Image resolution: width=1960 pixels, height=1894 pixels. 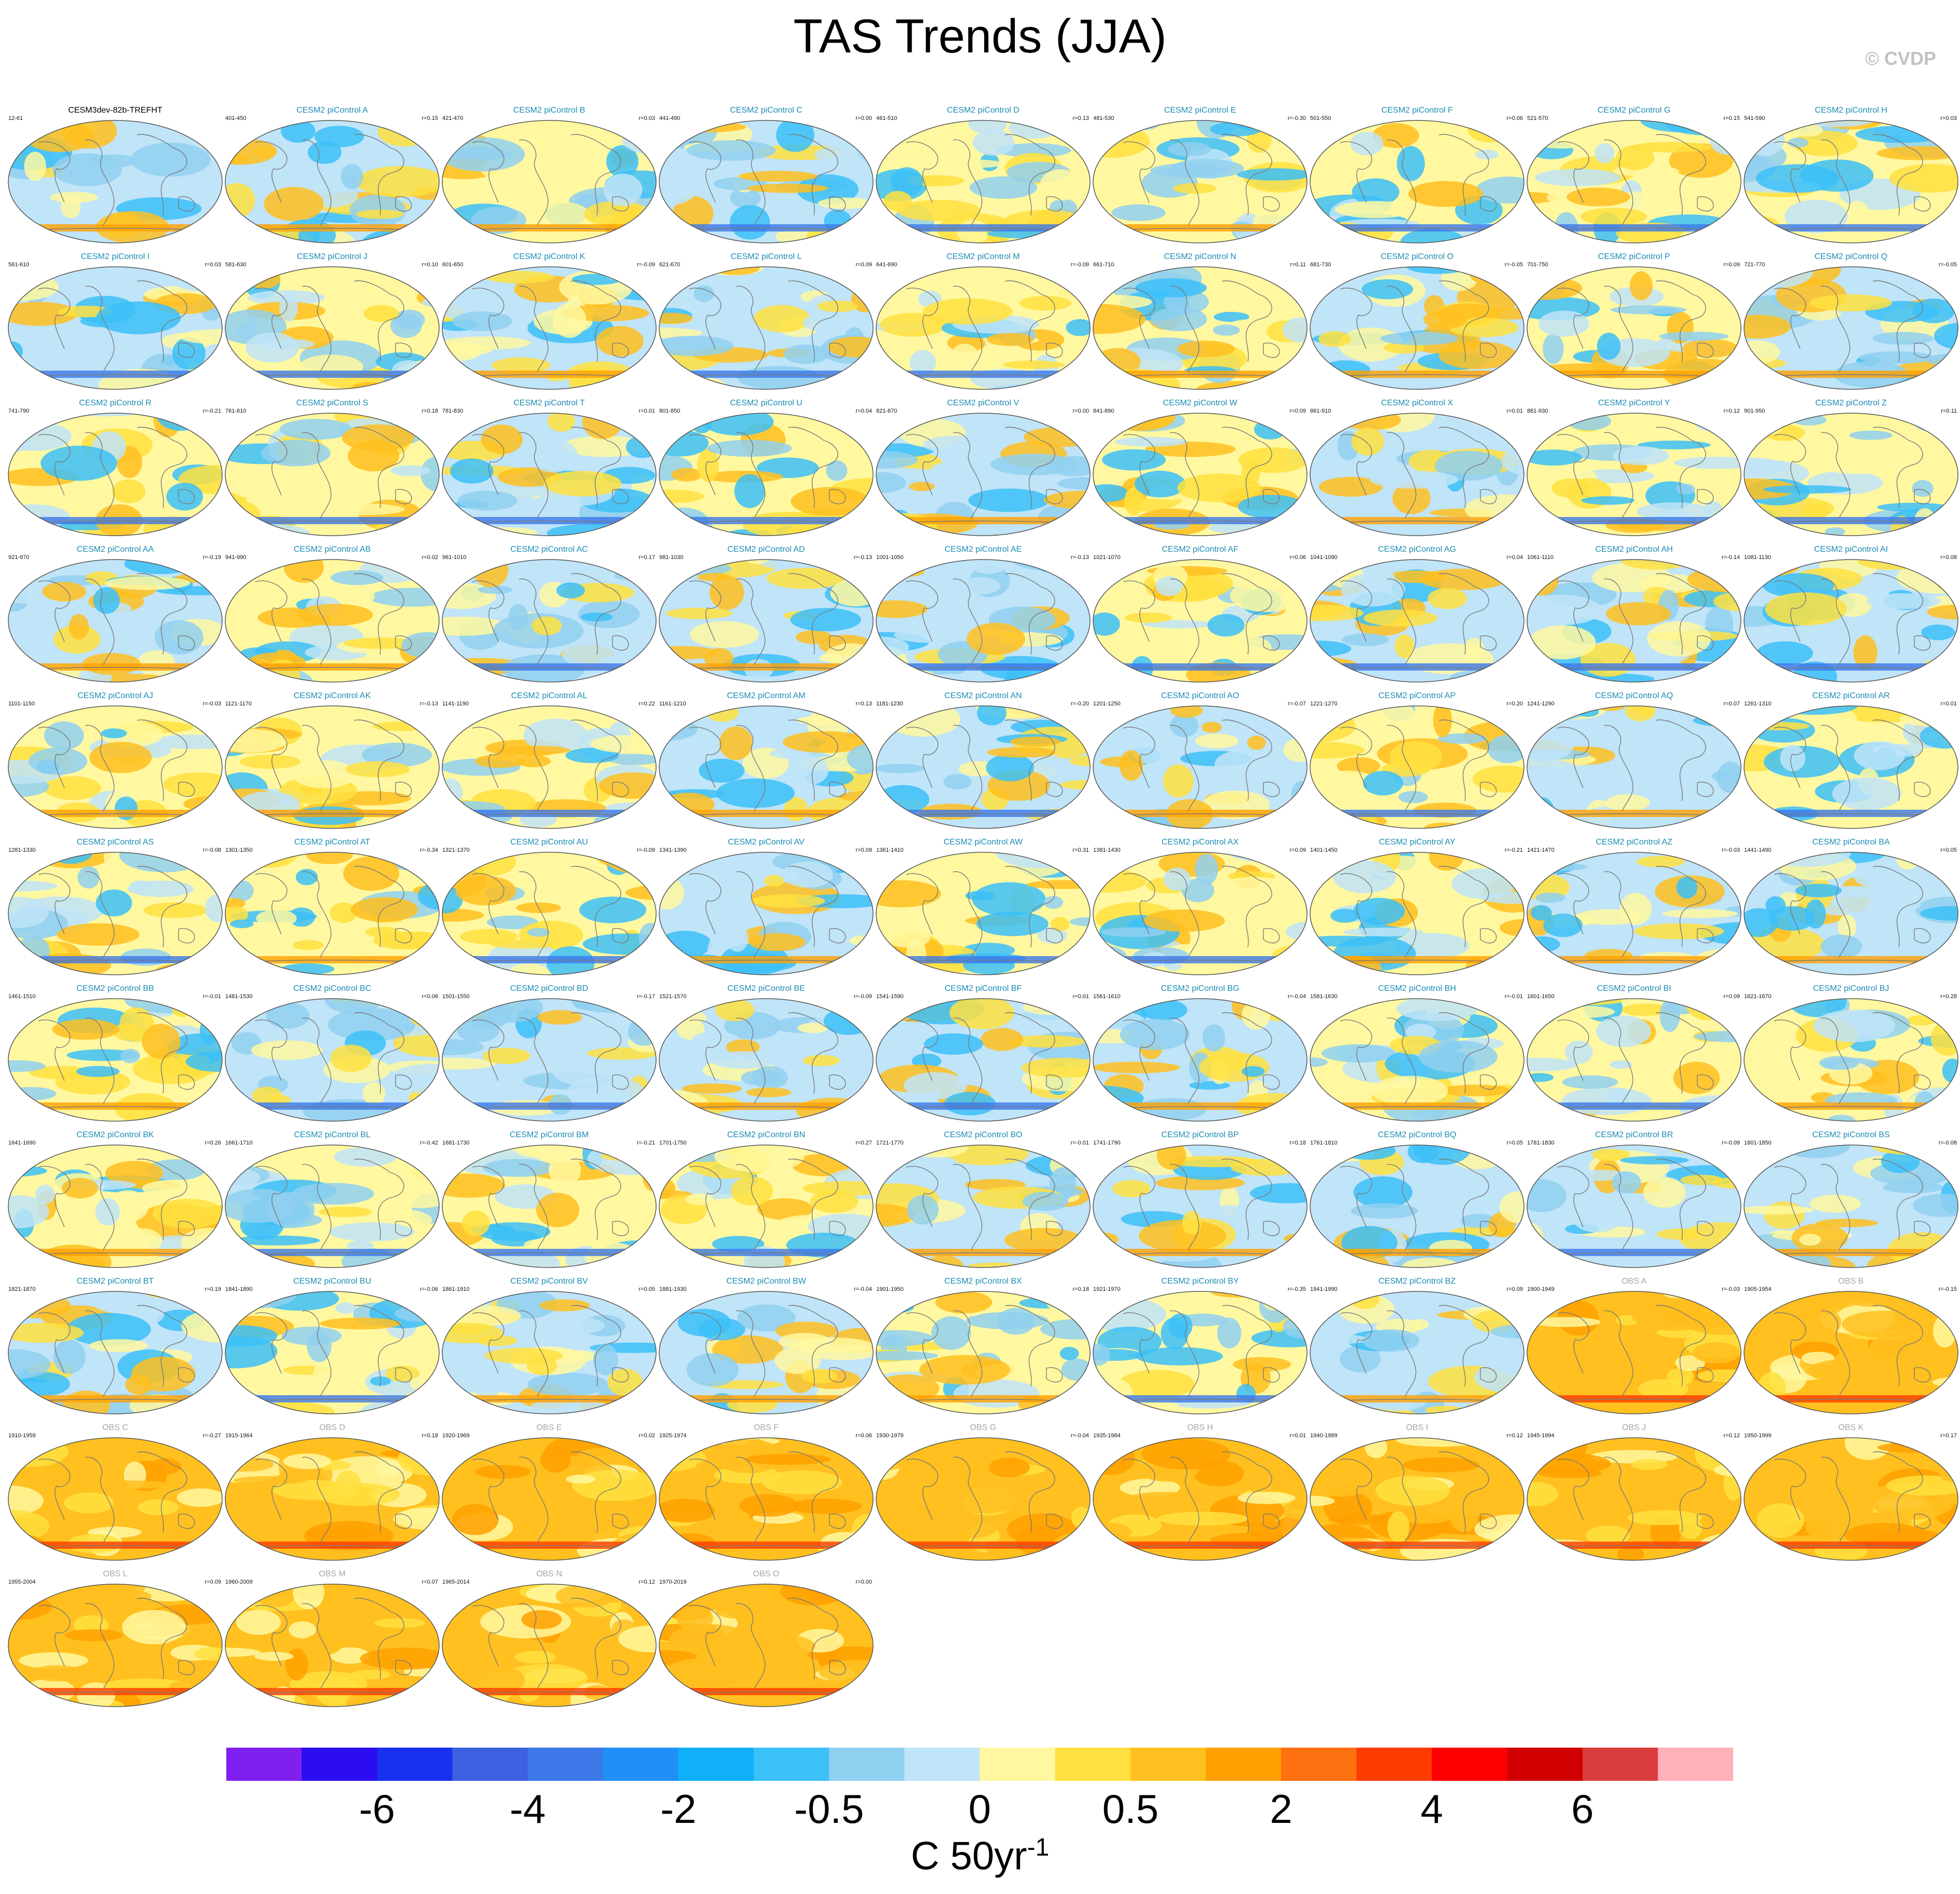 What do you see at coordinates (1900, 58) in the screenshot?
I see `copyright-label: © CVDP` at bounding box center [1900, 58].